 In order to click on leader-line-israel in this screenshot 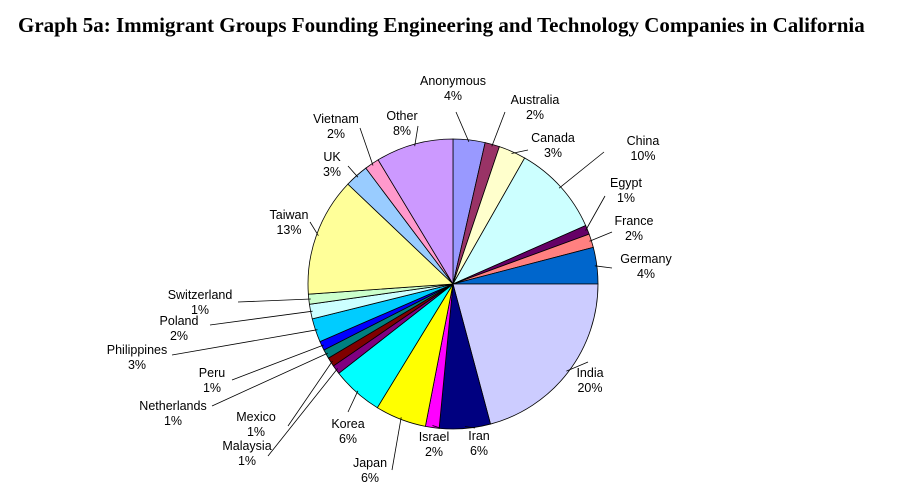, I will do `click(436, 427)`.